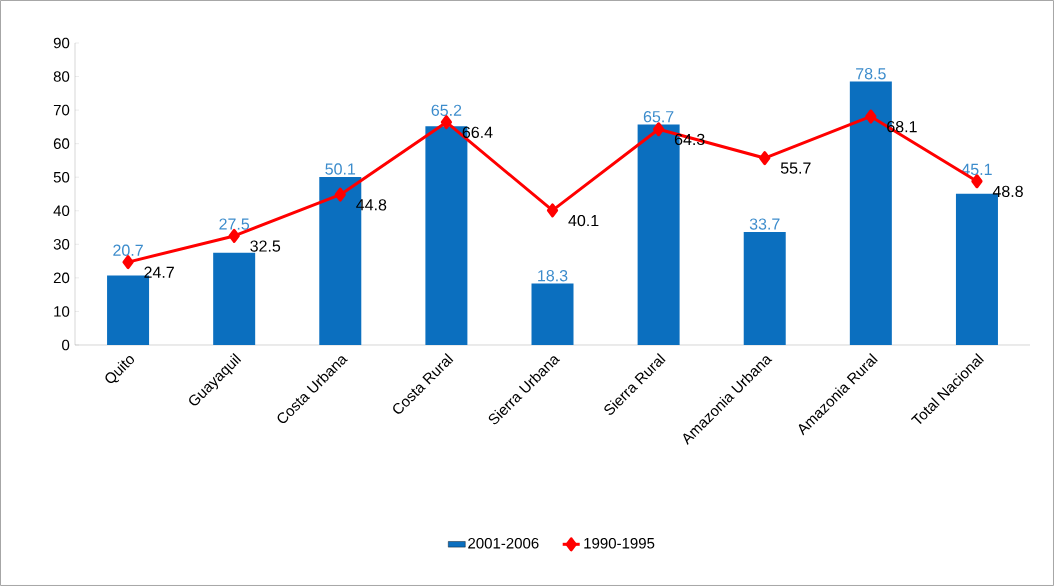 This screenshot has width=1054, height=586. What do you see at coordinates (871, 74) in the screenshot?
I see `data-label: 78.5` at bounding box center [871, 74].